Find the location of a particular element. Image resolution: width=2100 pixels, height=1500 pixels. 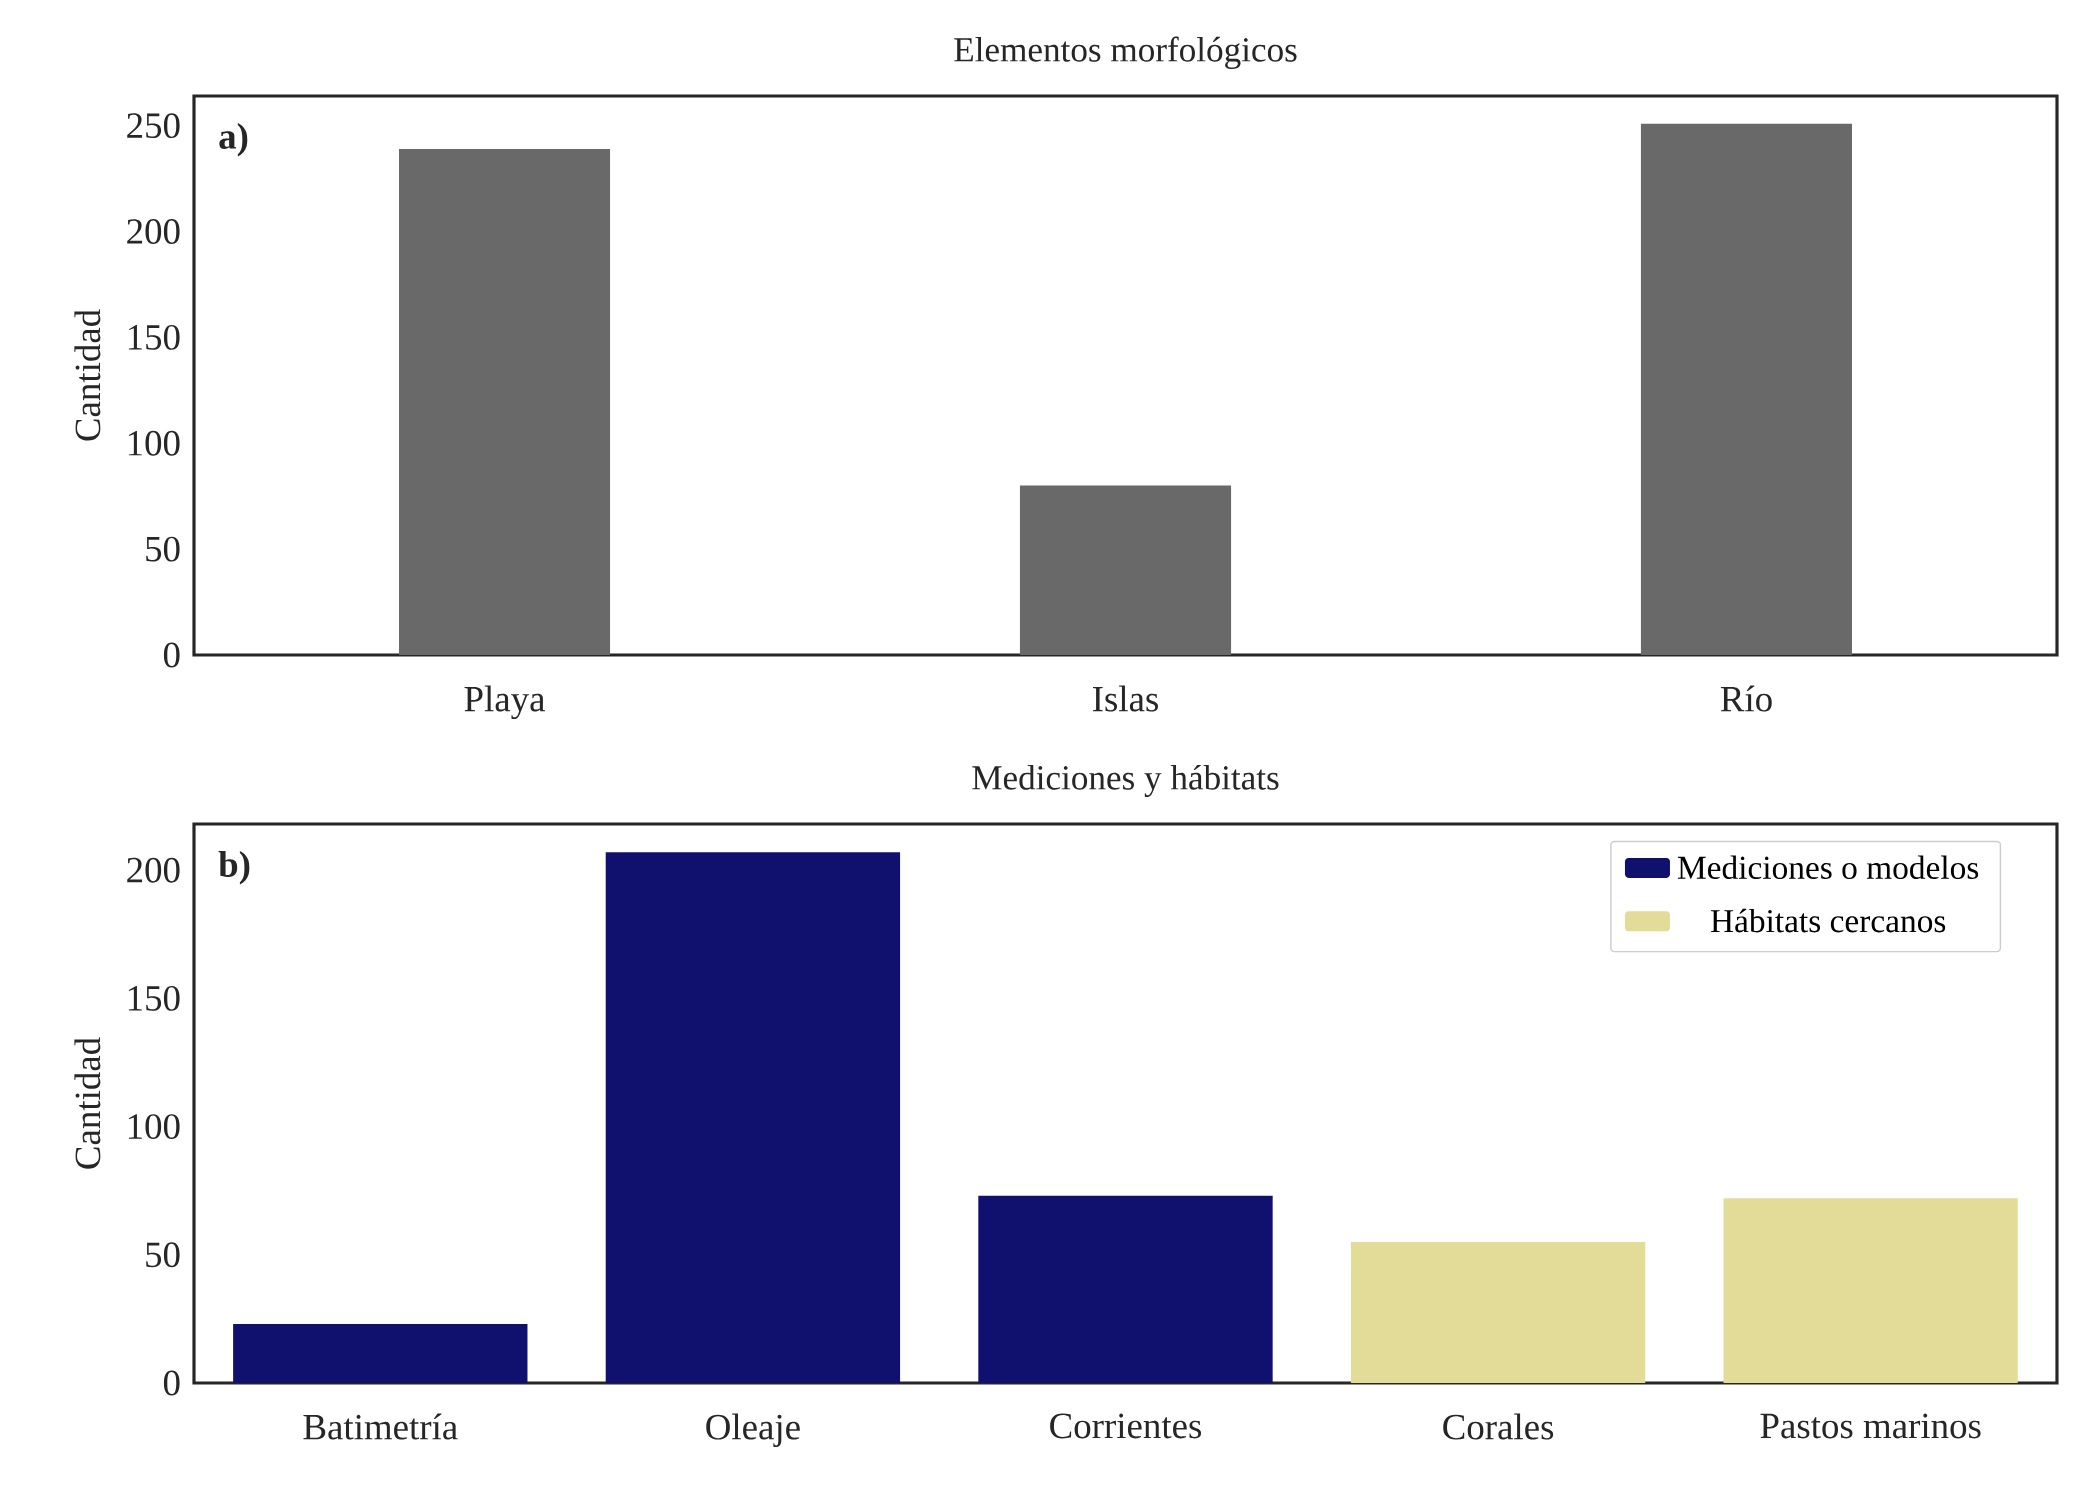

chart-title: Elementos morfológicos is located at coordinates (1125, 52).